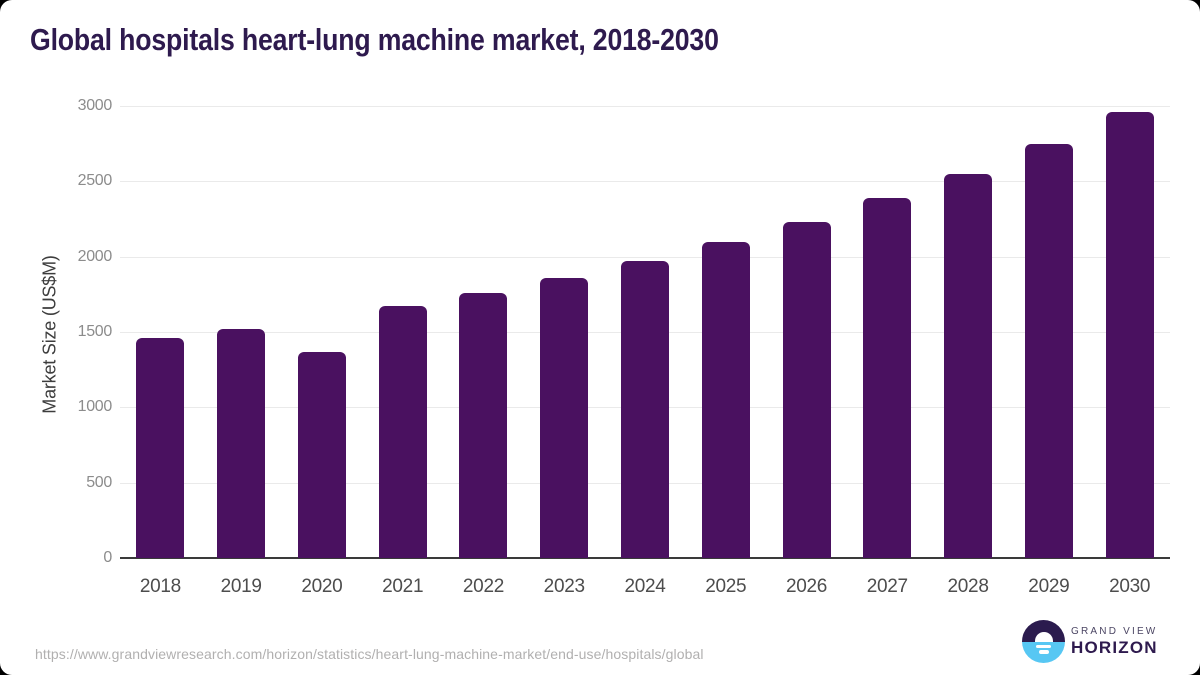 The image size is (1200, 675). Describe the element at coordinates (806, 586) in the screenshot. I see `x-tick-label: 2026` at that location.